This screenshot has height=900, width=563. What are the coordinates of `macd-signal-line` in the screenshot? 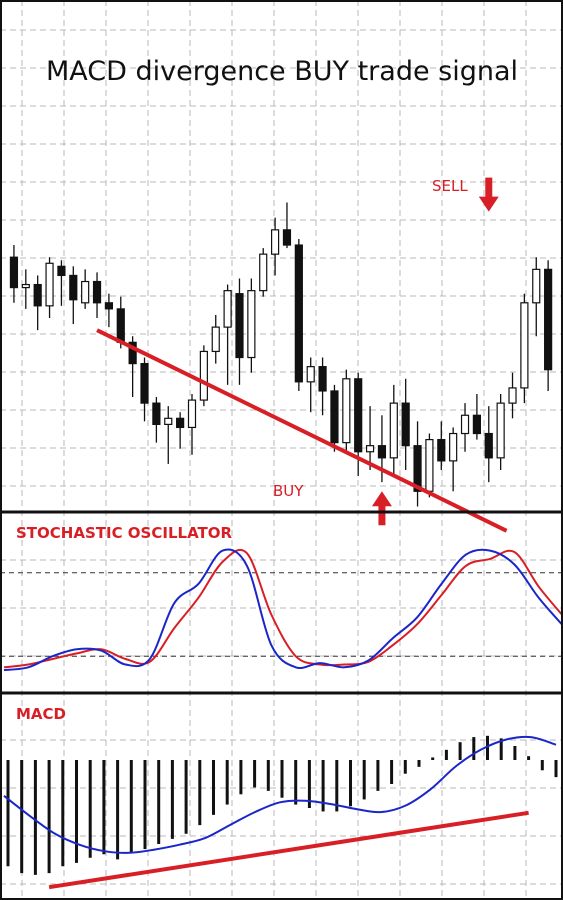 It's located at (280, 794).